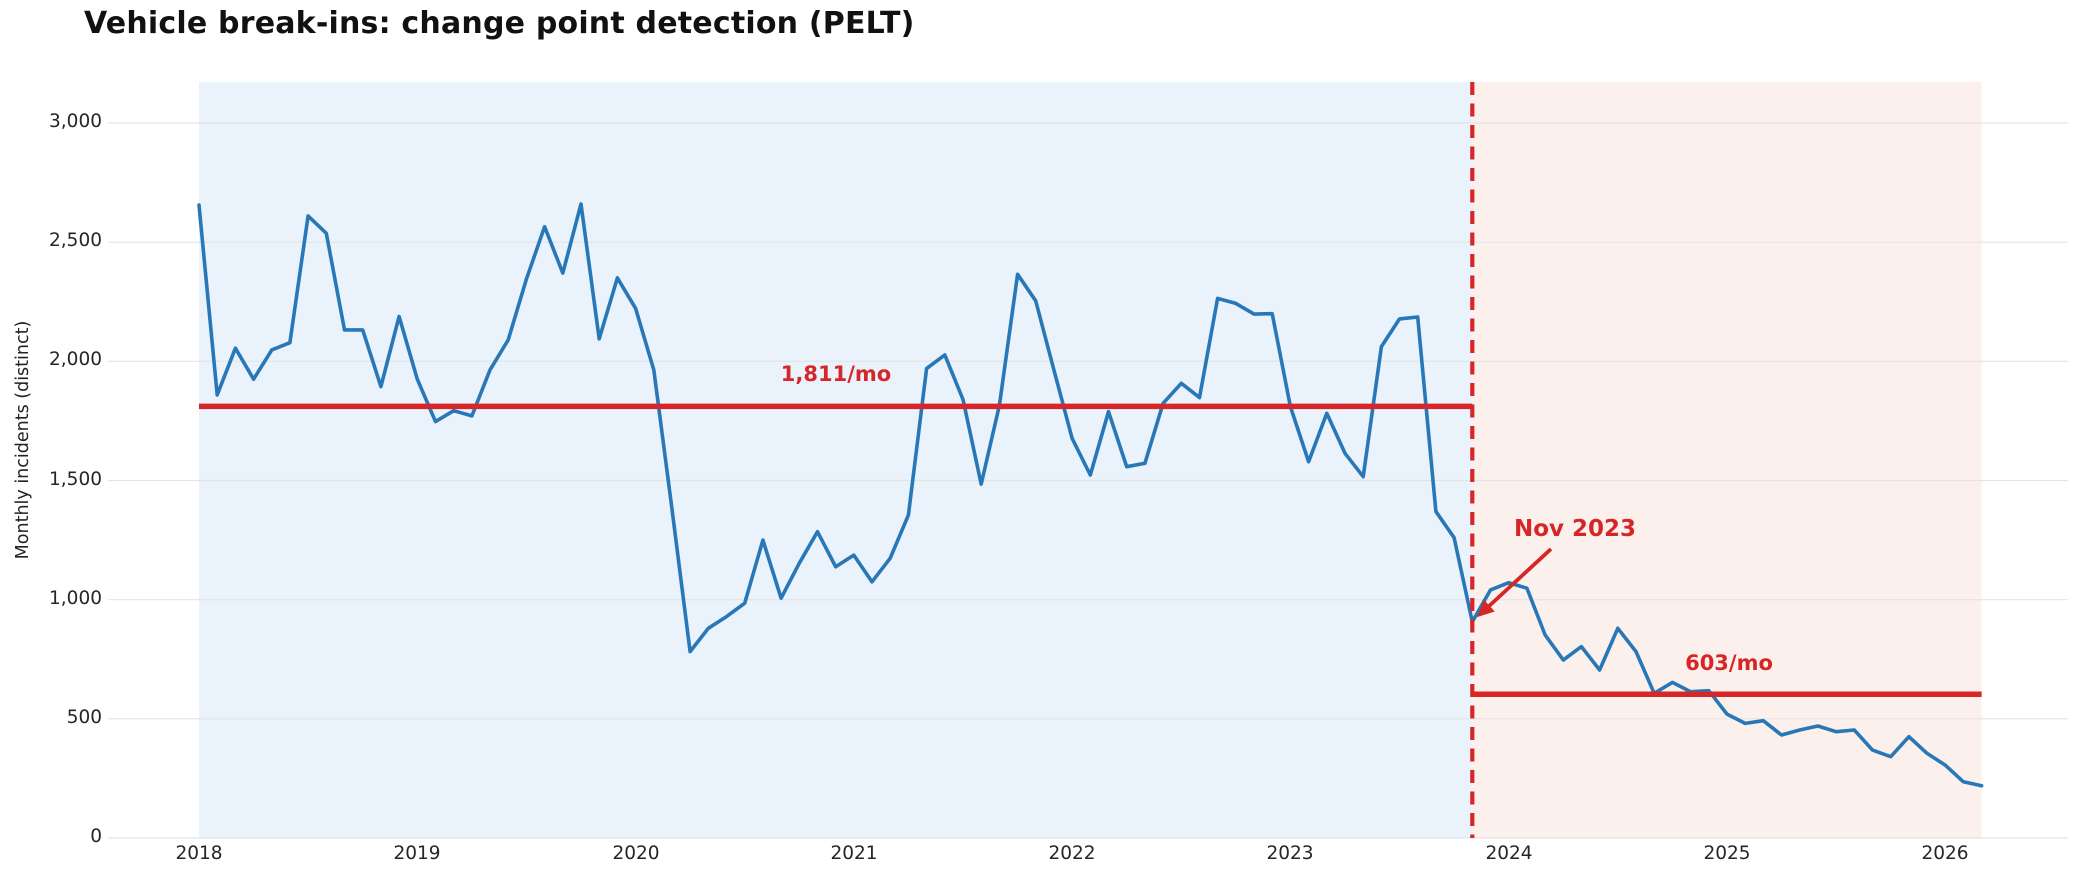  What do you see at coordinates (1575, 529) in the screenshot?
I see `change-point-annotation: Nov 2023` at bounding box center [1575, 529].